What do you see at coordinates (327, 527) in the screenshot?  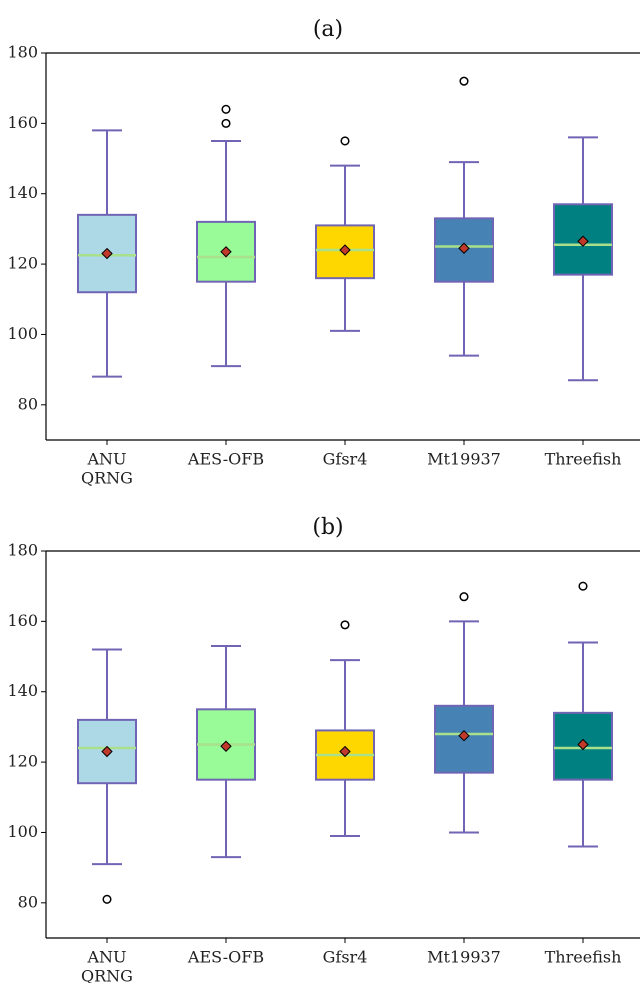 I see `chart-title: (b)` at bounding box center [327, 527].